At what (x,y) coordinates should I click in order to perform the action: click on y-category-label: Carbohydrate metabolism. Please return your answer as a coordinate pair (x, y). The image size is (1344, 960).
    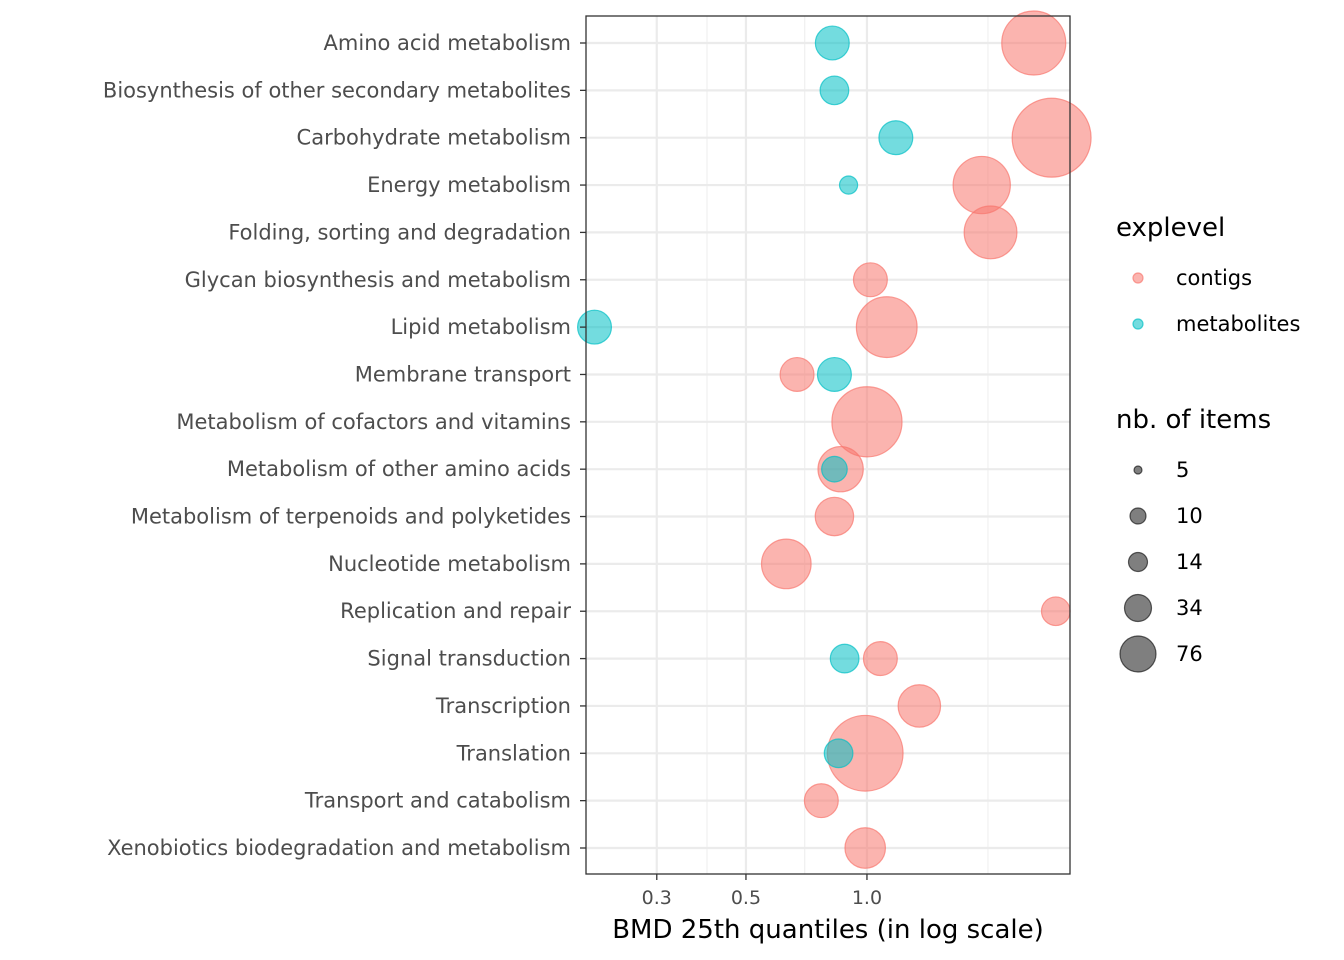
    Looking at the image, I should click on (434, 138).